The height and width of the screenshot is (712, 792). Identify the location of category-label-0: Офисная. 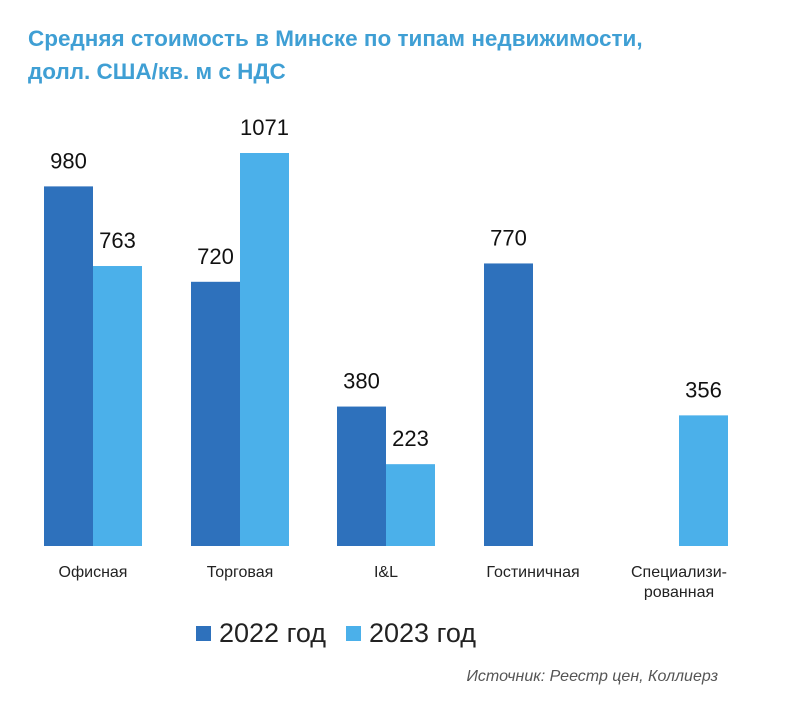
(93, 572).